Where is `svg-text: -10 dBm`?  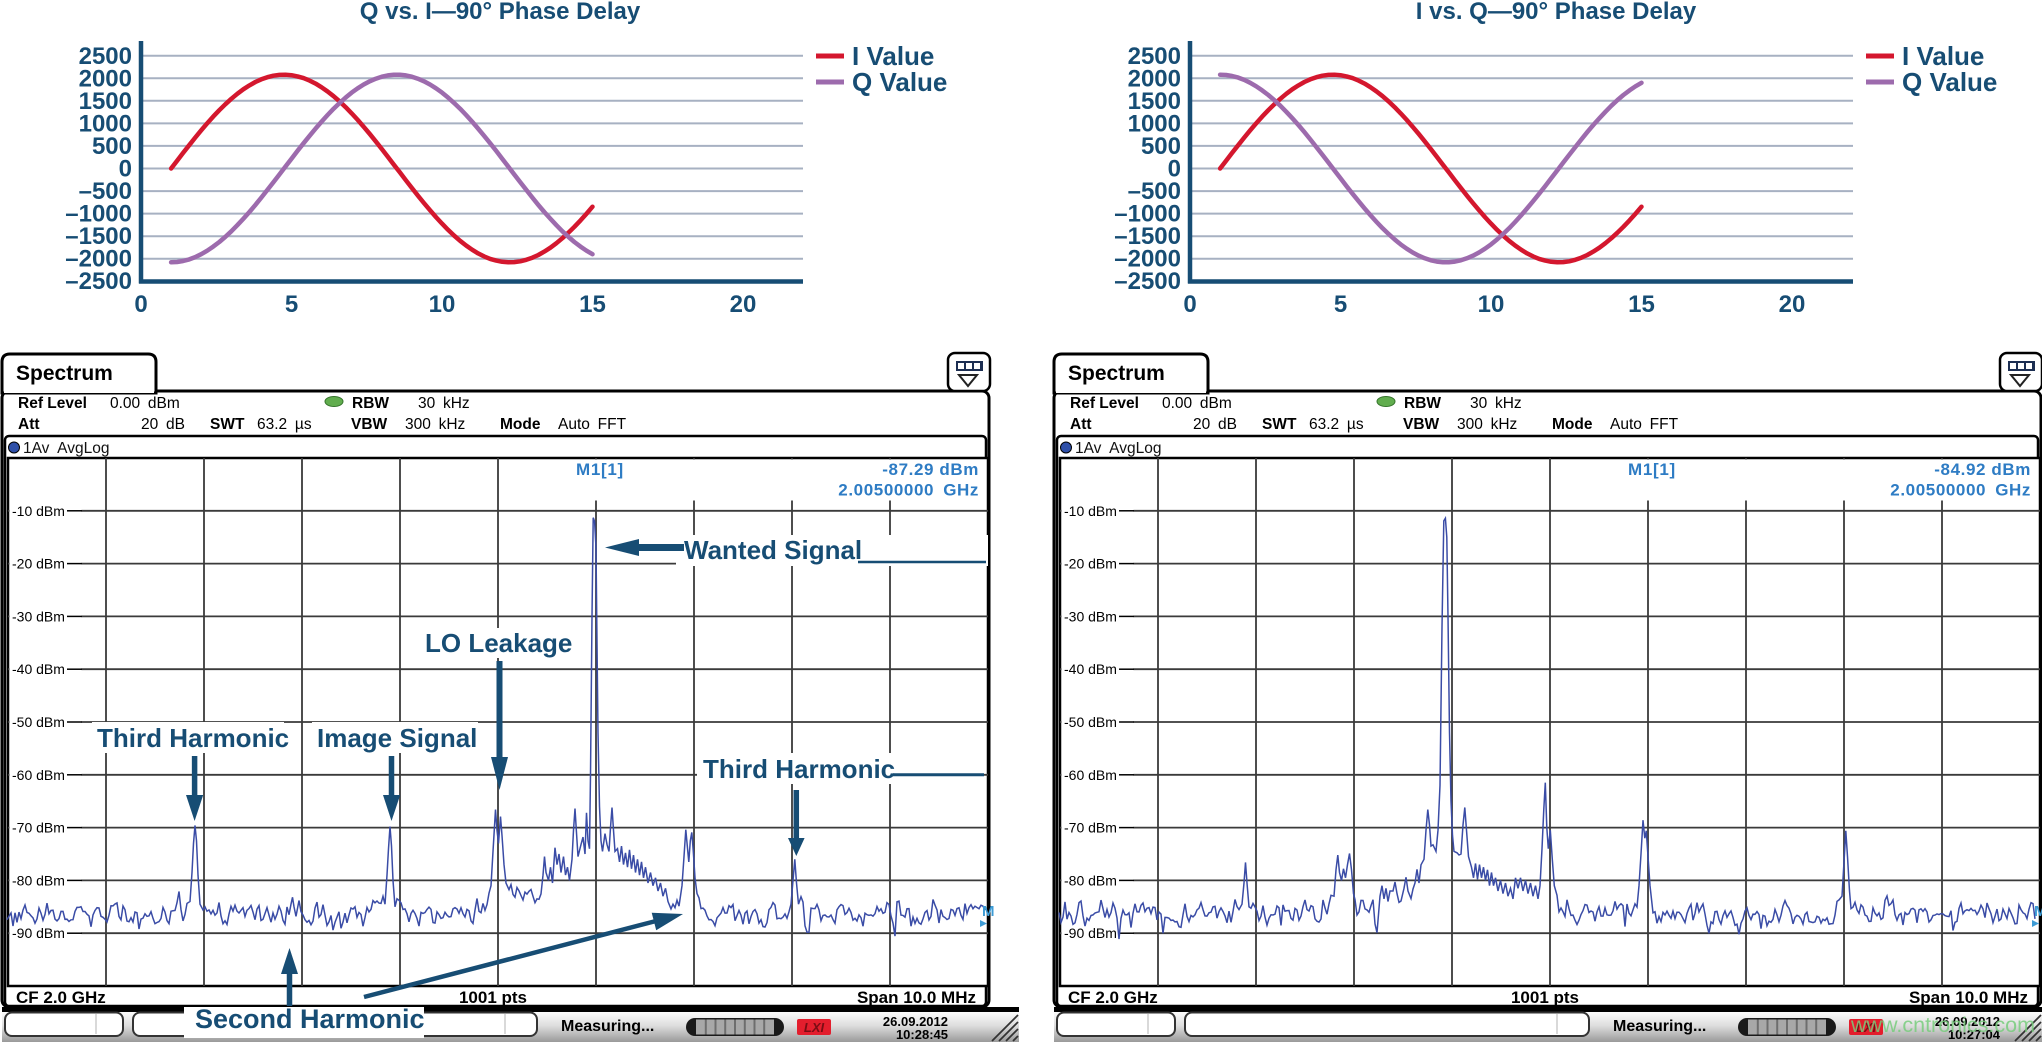
svg-text: -10 dBm is located at coordinates (1090, 511).